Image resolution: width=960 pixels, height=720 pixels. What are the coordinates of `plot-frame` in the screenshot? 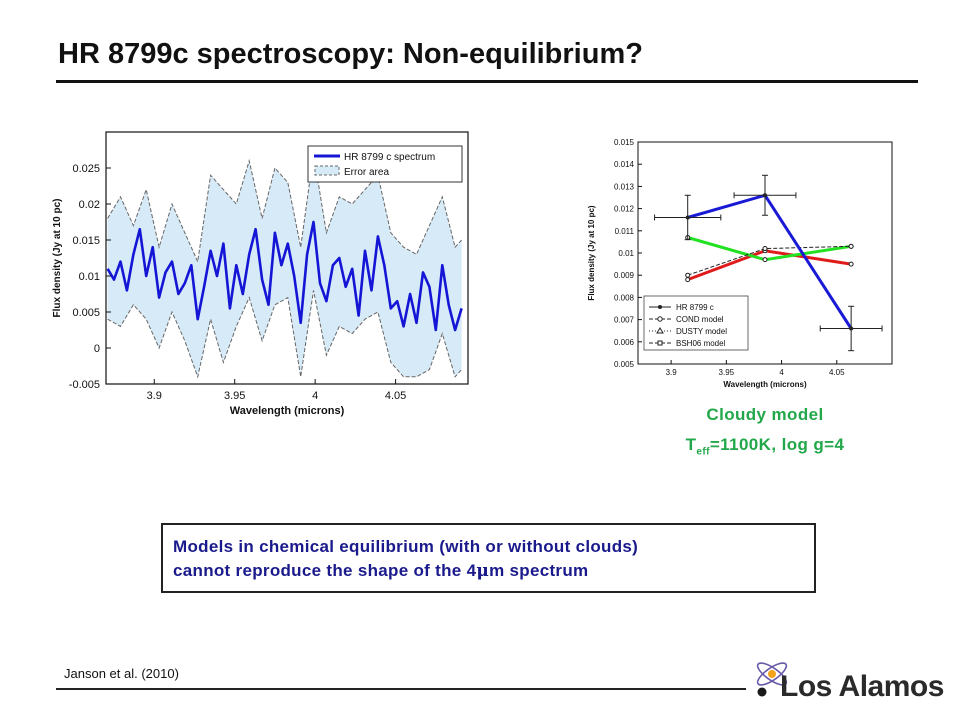 It's located at (287, 258).